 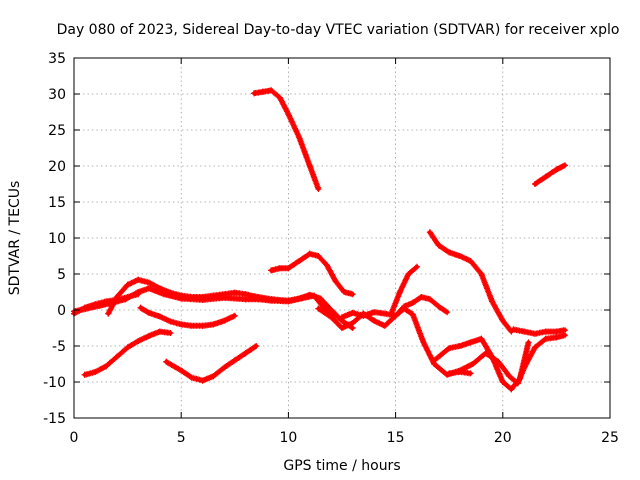 I want to click on y-tick-label: 15, so click(x=57, y=203).